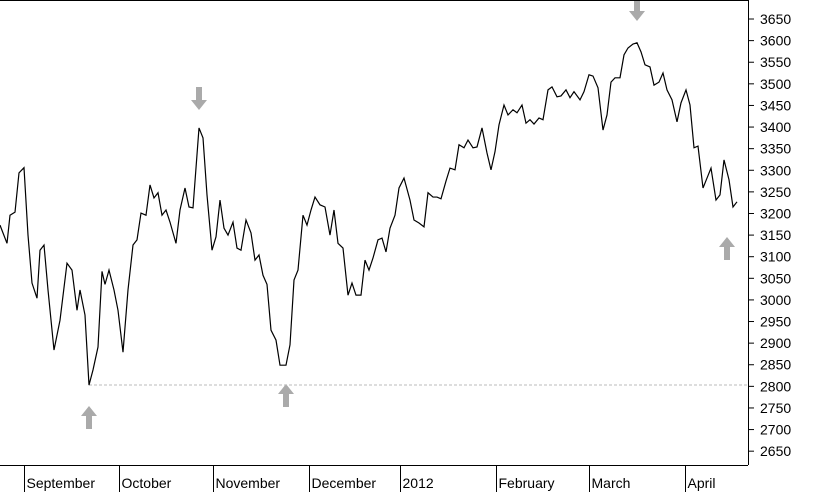 This screenshot has width=817, height=493. I want to click on y-tick-label: 3100, so click(775, 257).